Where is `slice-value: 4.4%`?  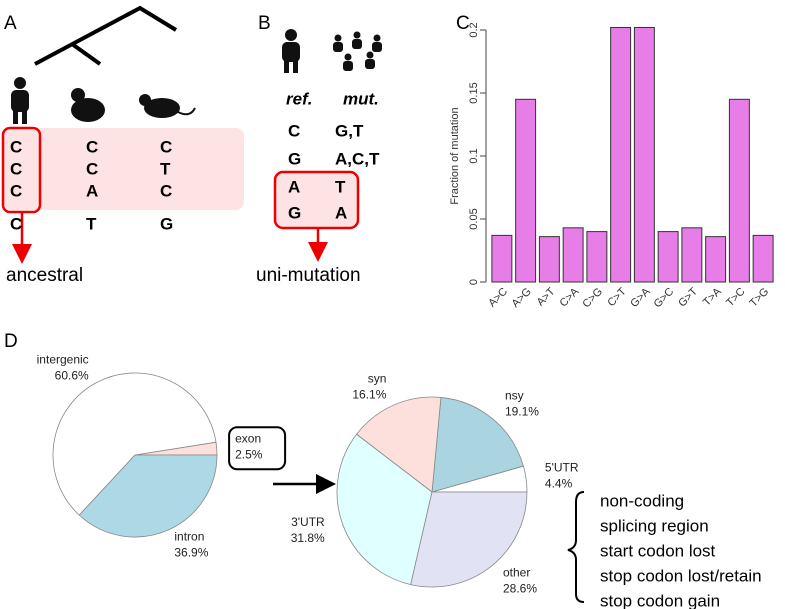
slice-value: 4.4% is located at coordinates (559, 483).